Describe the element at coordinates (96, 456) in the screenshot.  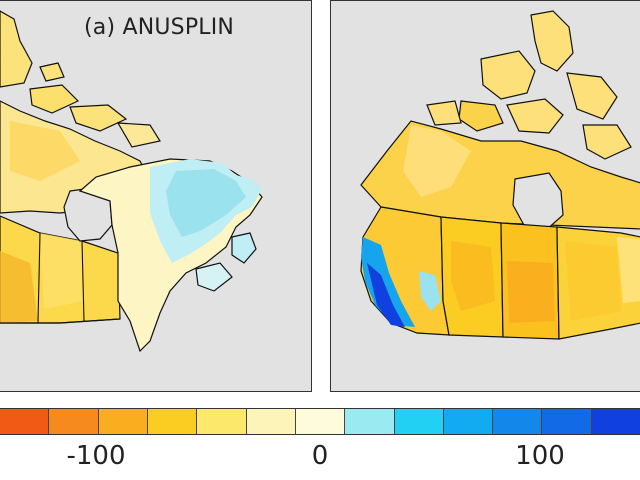
I see `colorbar-tick-label: -100` at that location.